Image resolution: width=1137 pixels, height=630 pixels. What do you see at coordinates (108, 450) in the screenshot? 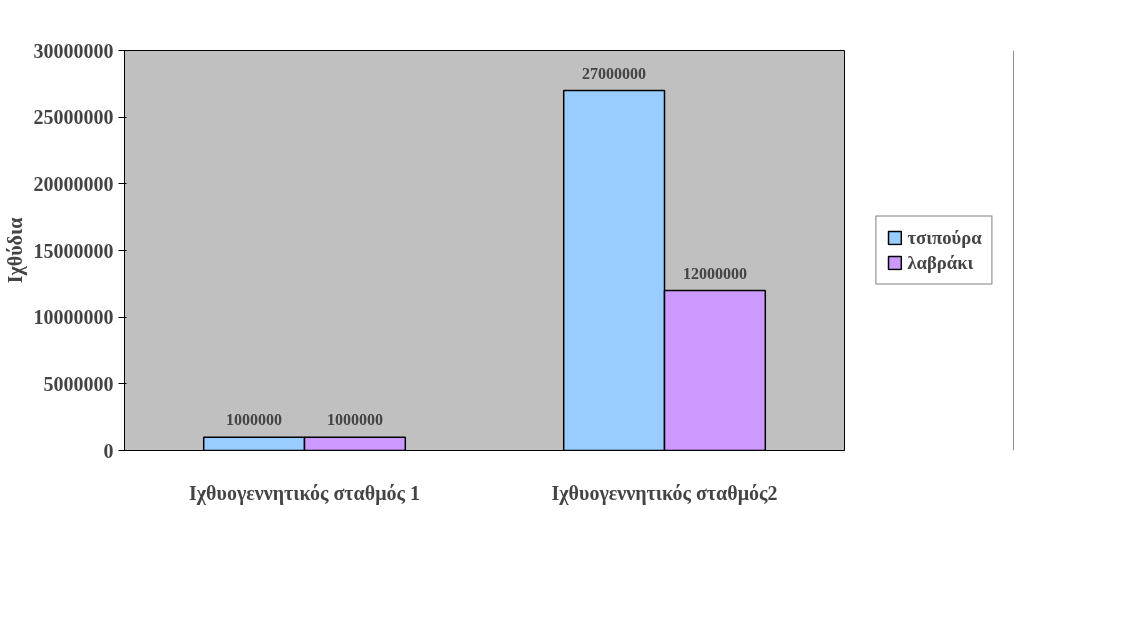
I see `y-tick-label: 0` at bounding box center [108, 450].